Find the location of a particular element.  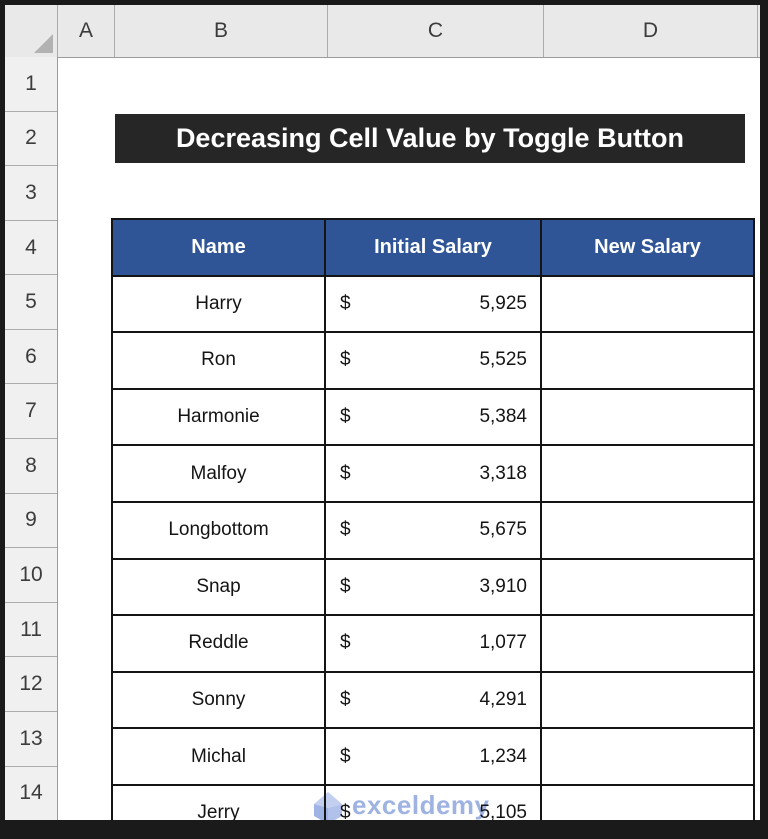

salary-value: 1,077 is located at coordinates (503, 643).